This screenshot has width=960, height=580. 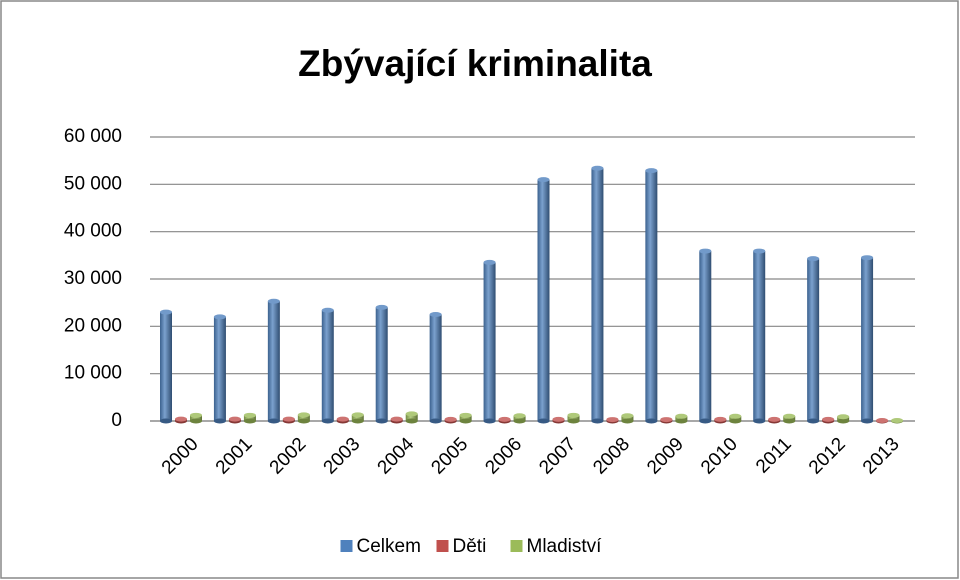 I want to click on legend-label: Děti, so click(x=470, y=546).